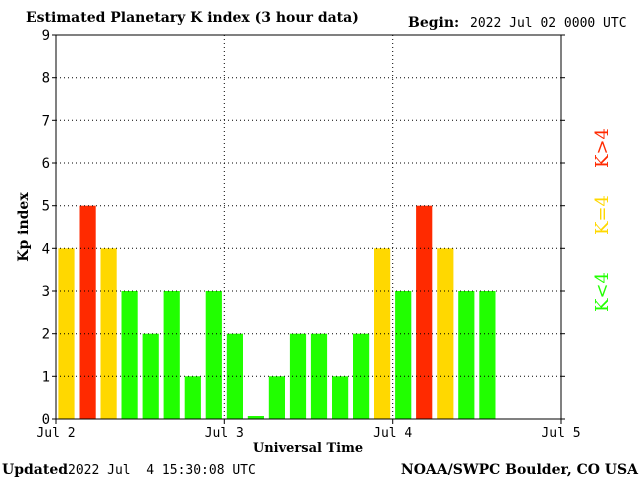 This screenshot has height=480, width=640. I want to click on y-tick-label: 5, so click(46, 207).